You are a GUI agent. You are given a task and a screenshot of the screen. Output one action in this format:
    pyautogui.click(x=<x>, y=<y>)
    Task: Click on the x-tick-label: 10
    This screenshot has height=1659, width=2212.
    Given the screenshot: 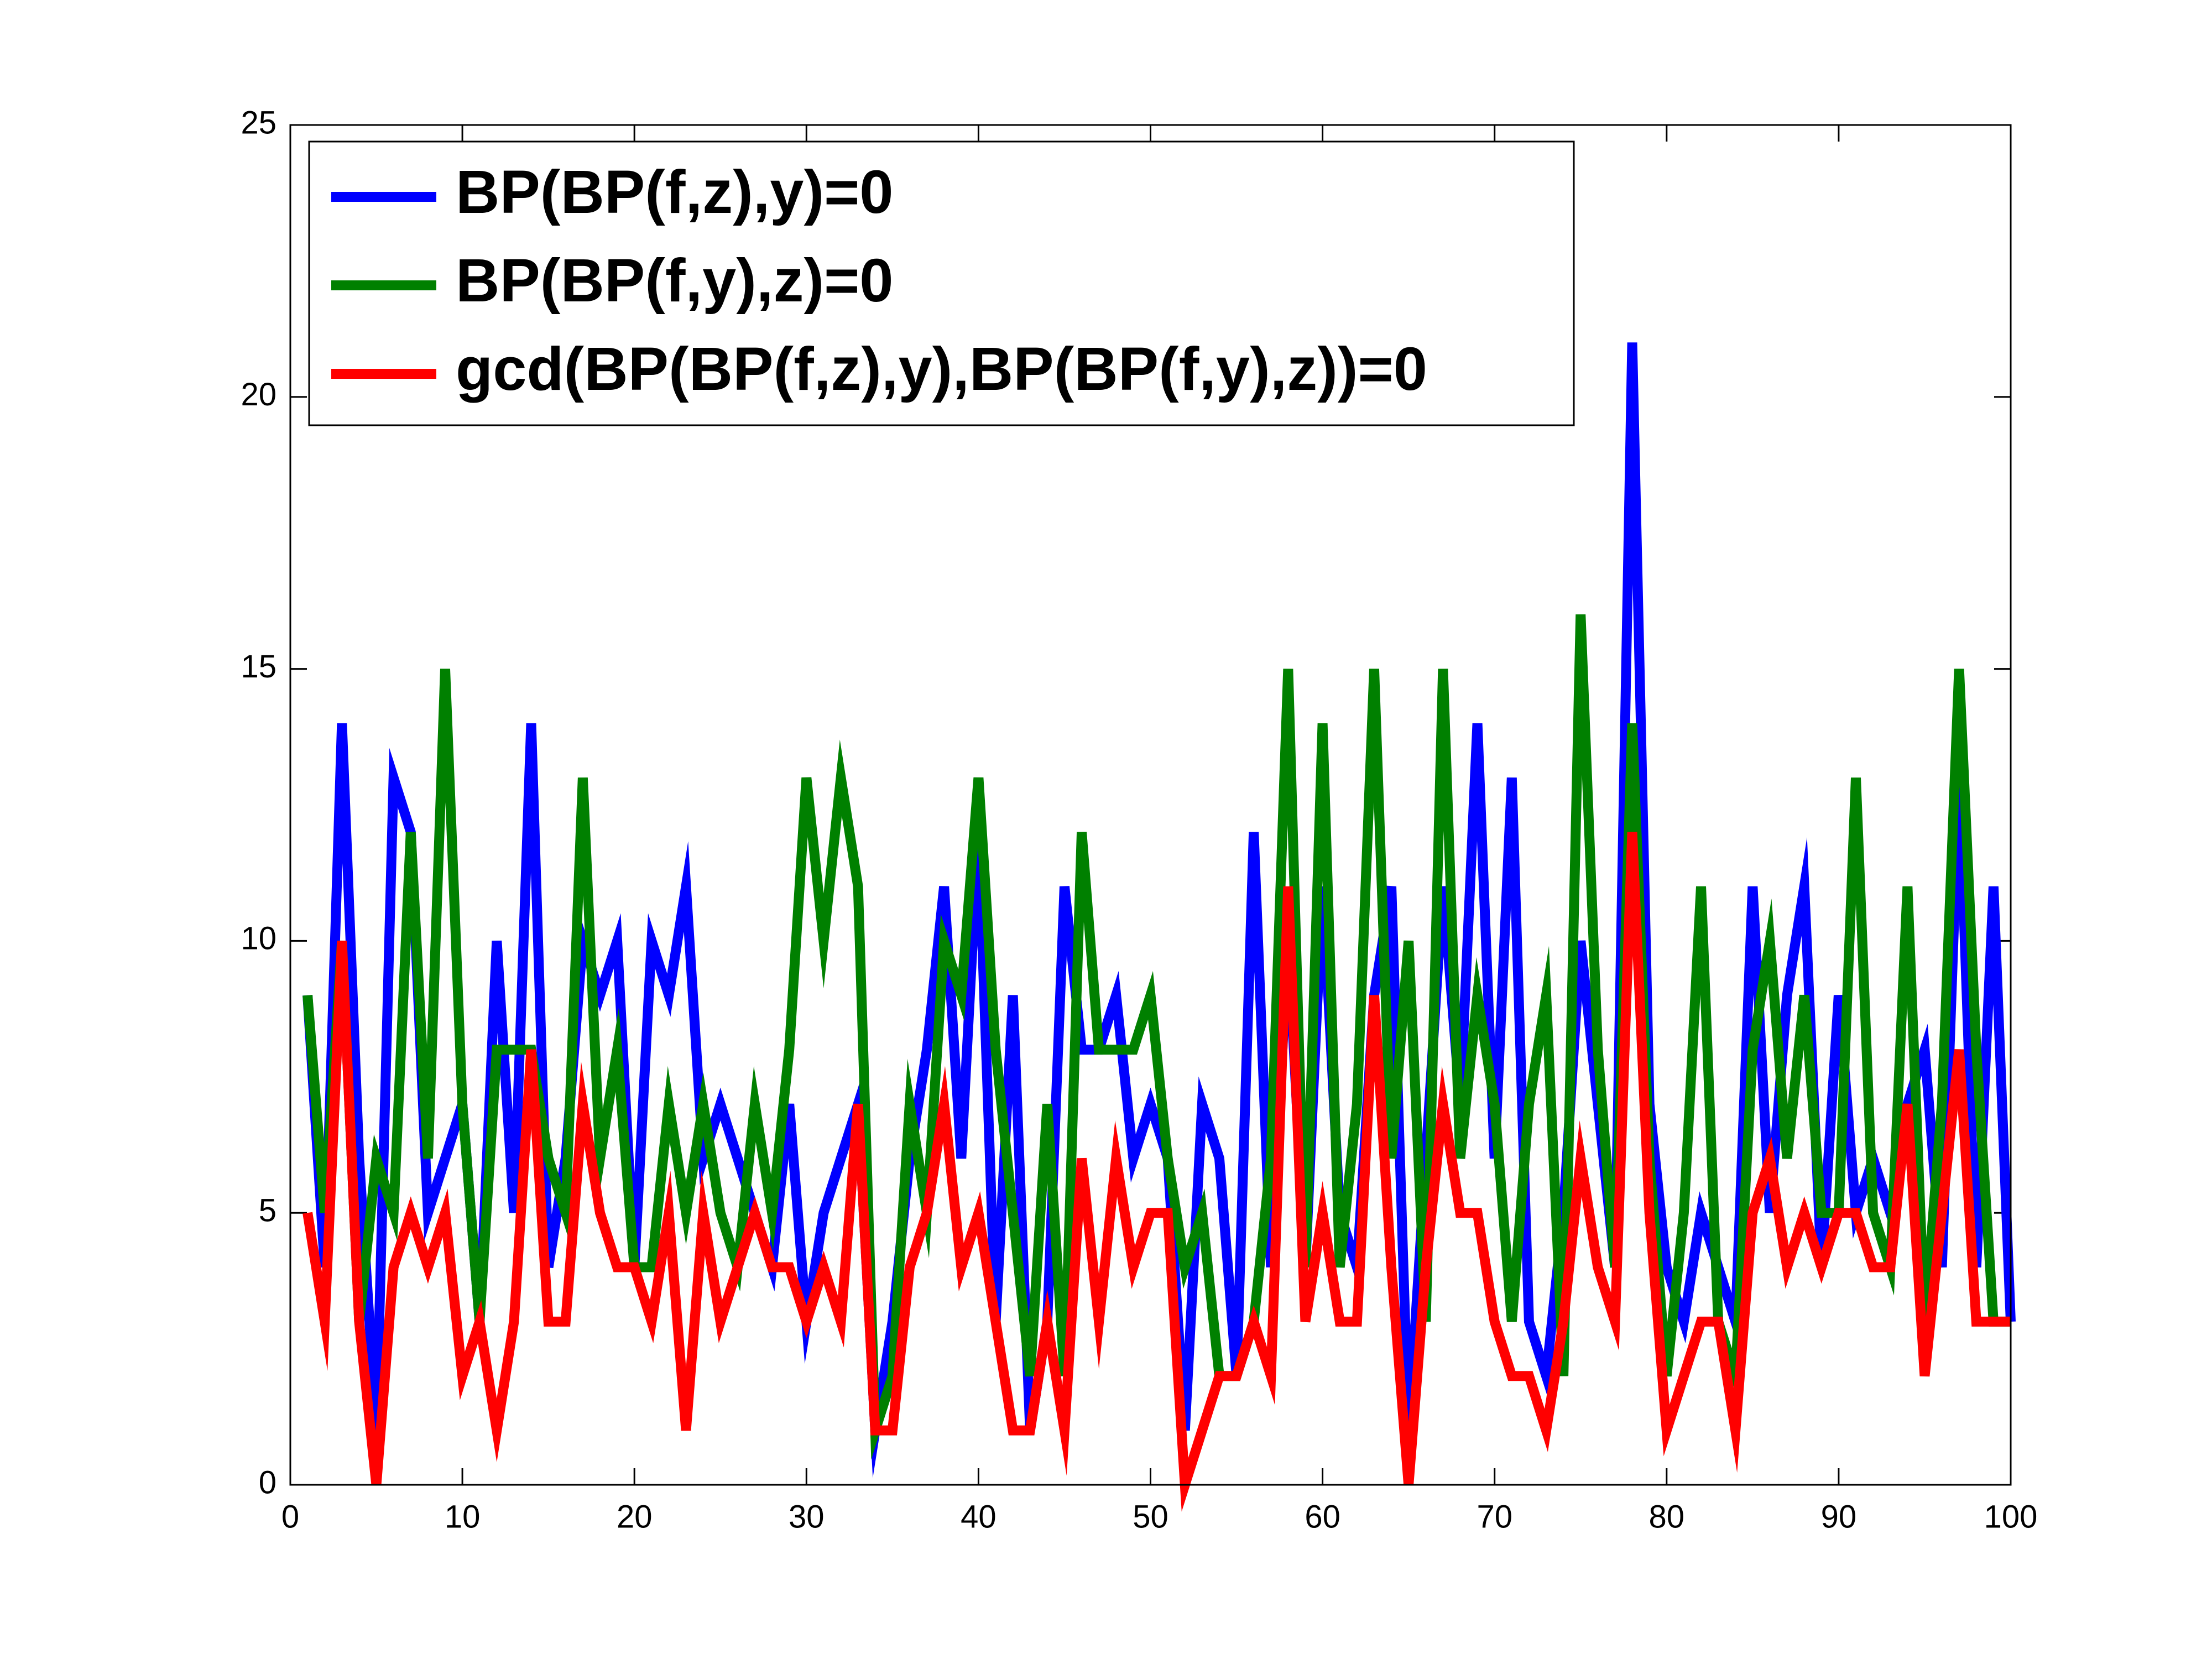 What is the action you would take?
    pyautogui.click(x=463, y=1517)
    